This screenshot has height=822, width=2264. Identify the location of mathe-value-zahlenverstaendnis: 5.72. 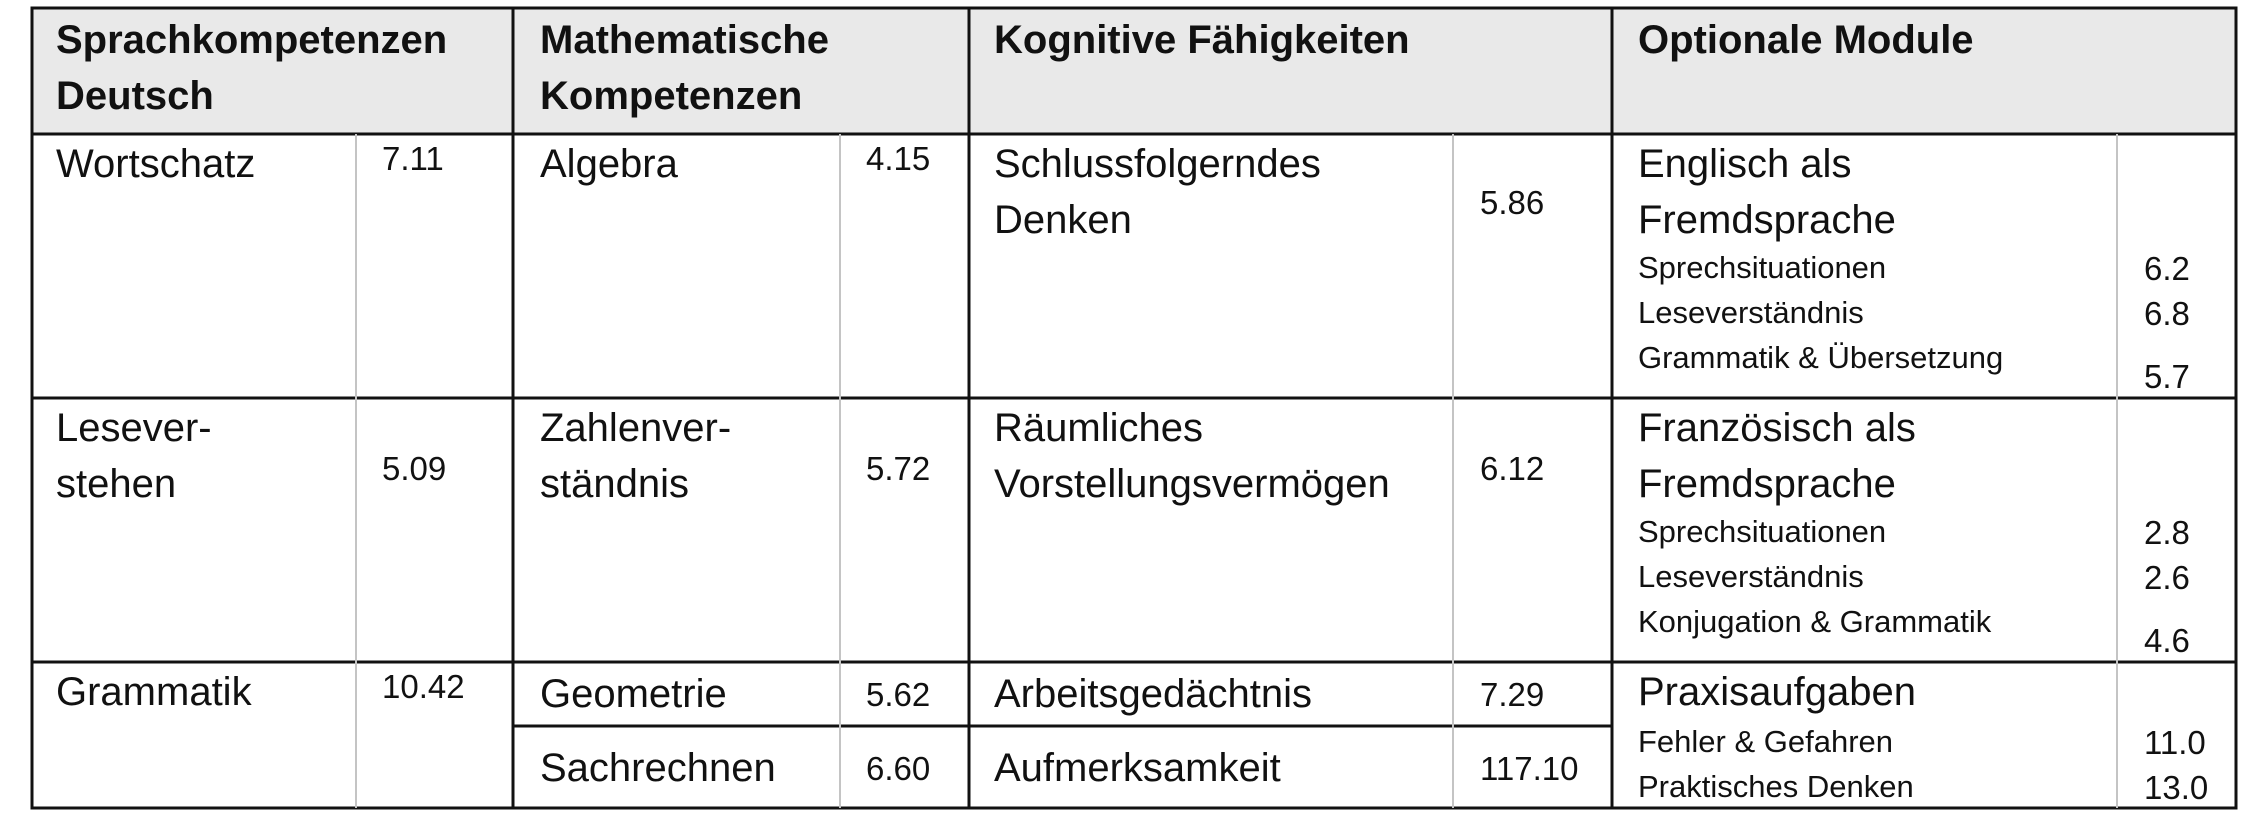
(898, 468).